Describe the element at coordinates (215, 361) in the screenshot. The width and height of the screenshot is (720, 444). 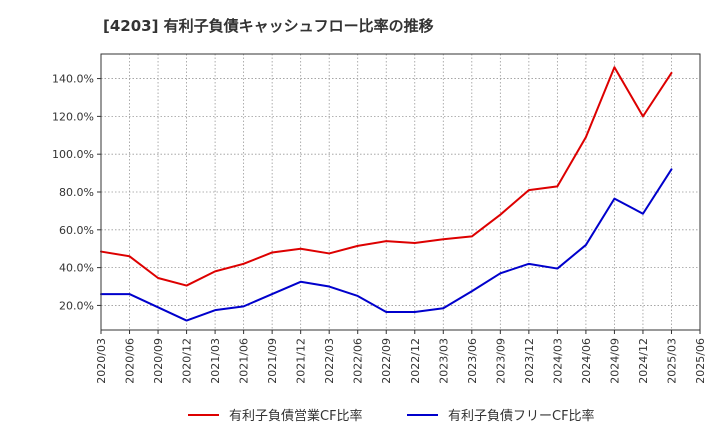
I see `x-tick-label: 2021/03` at that location.